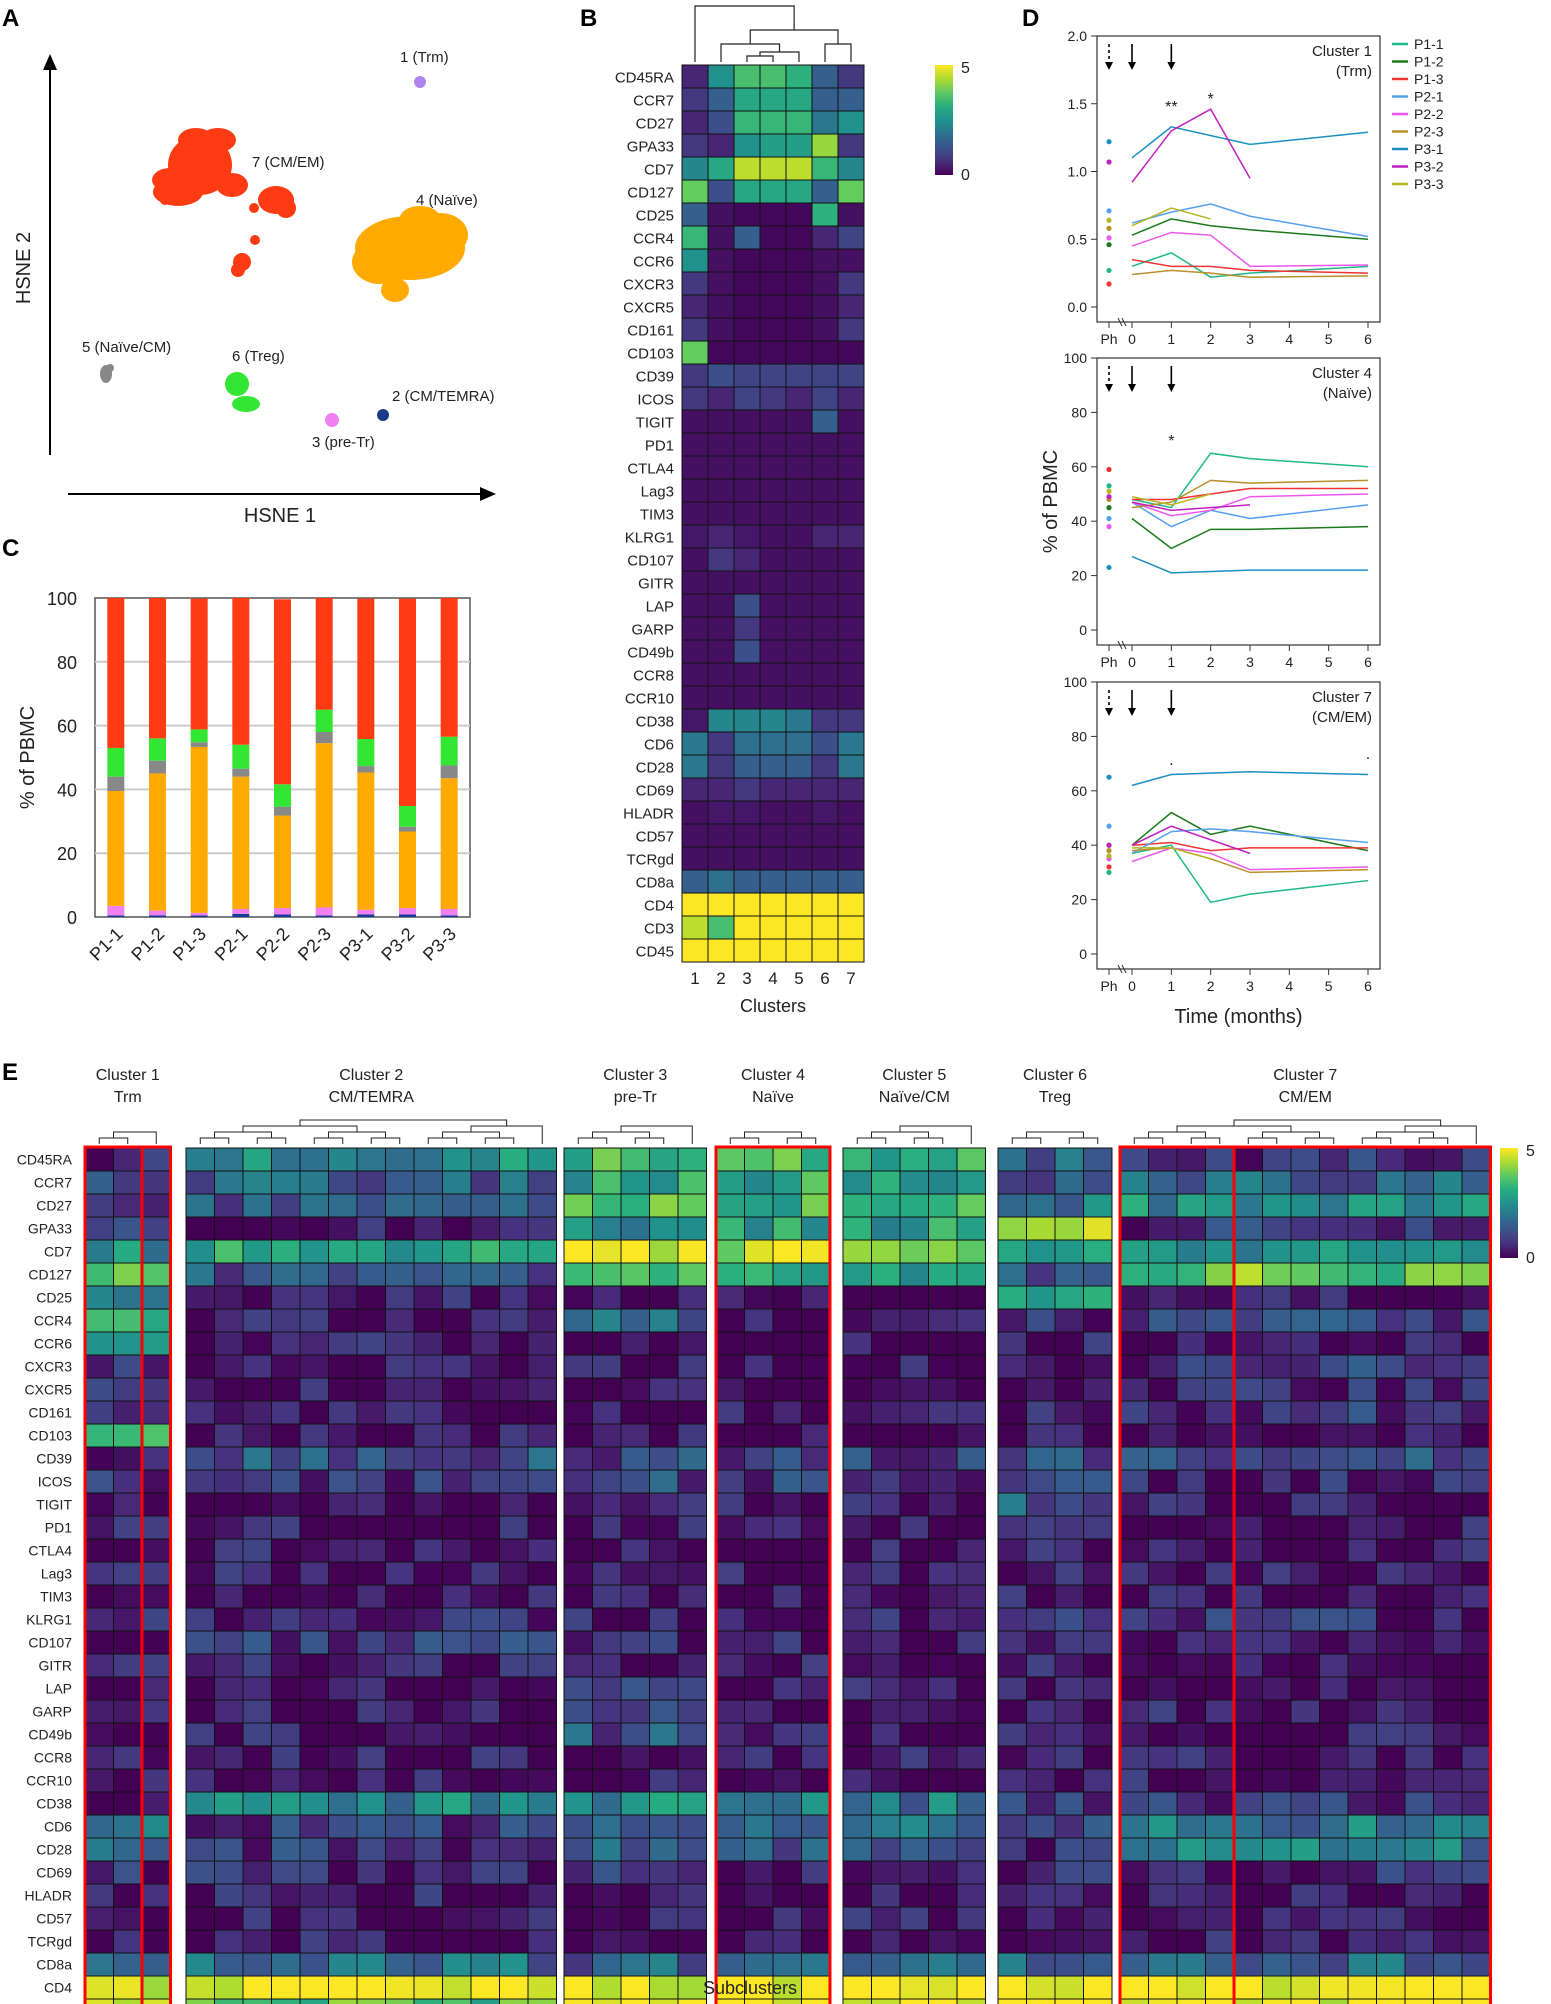 This screenshot has width=1551, height=2004. I want to click on line-chart-x-tick: 3, so click(1250, 986).